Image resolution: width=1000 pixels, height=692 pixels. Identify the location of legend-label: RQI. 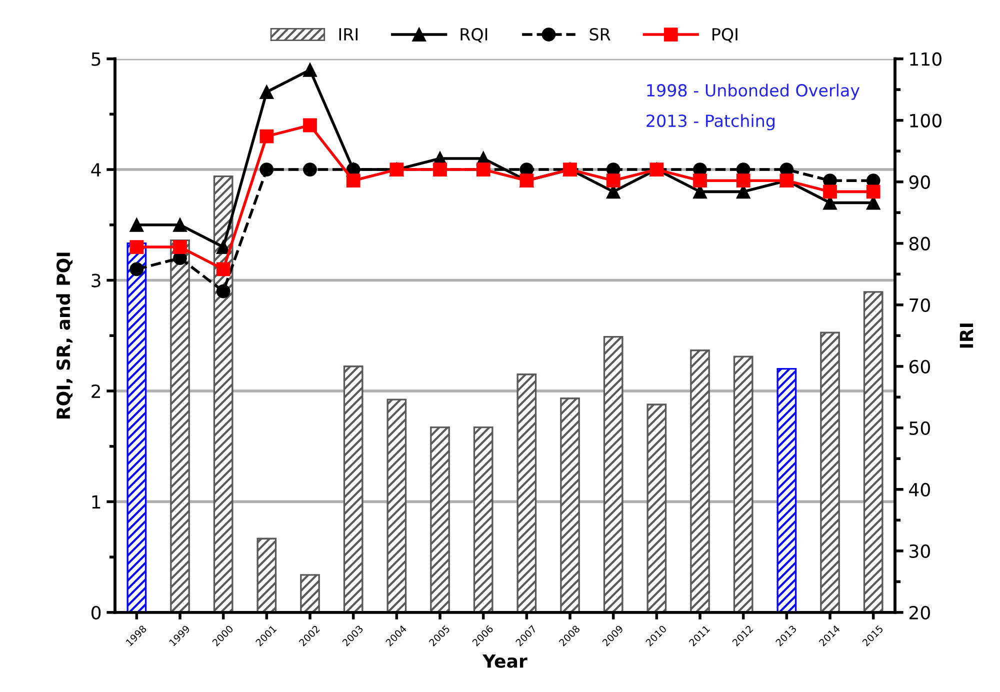
(474, 35).